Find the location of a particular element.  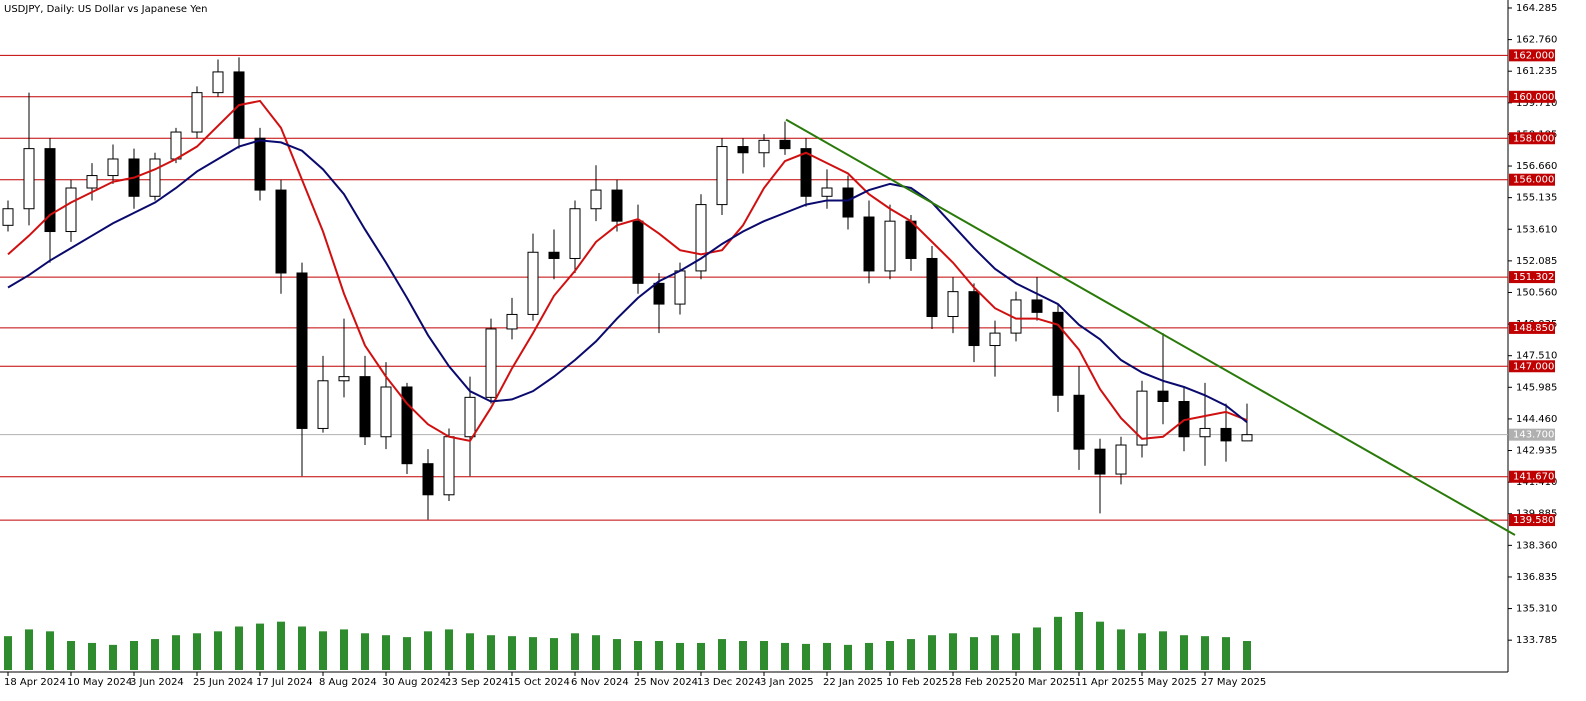

x-tick-label: 11 Apr 2025 is located at coordinates (1106, 682).